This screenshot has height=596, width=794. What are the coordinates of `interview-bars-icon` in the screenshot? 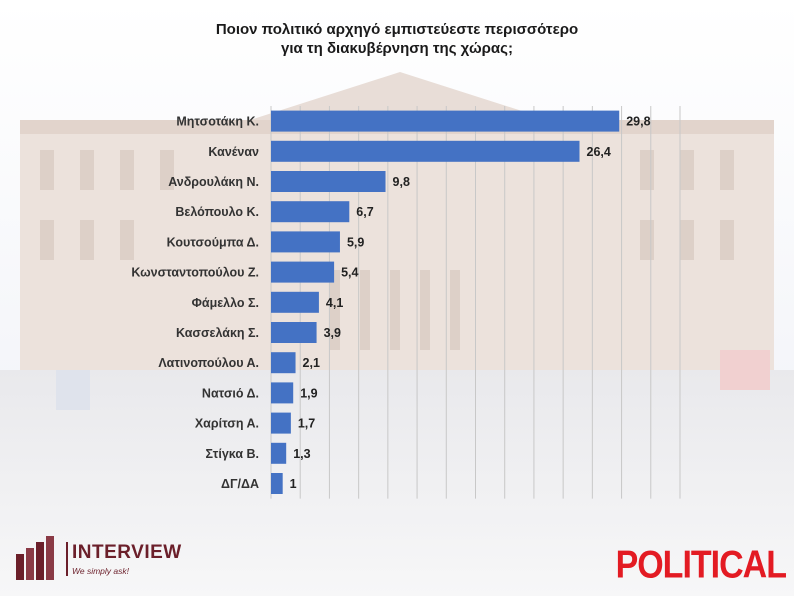 It's located at (35, 558).